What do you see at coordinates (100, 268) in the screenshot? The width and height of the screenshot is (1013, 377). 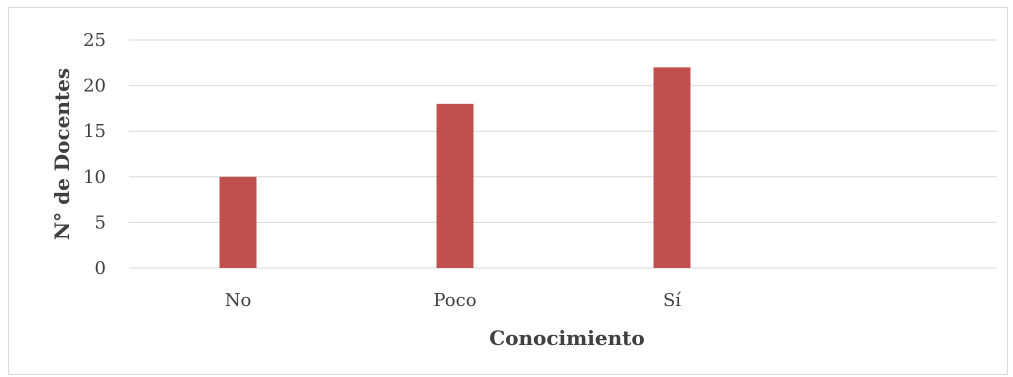 I see `y-tick-label: 0` at bounding box center [100, 268].